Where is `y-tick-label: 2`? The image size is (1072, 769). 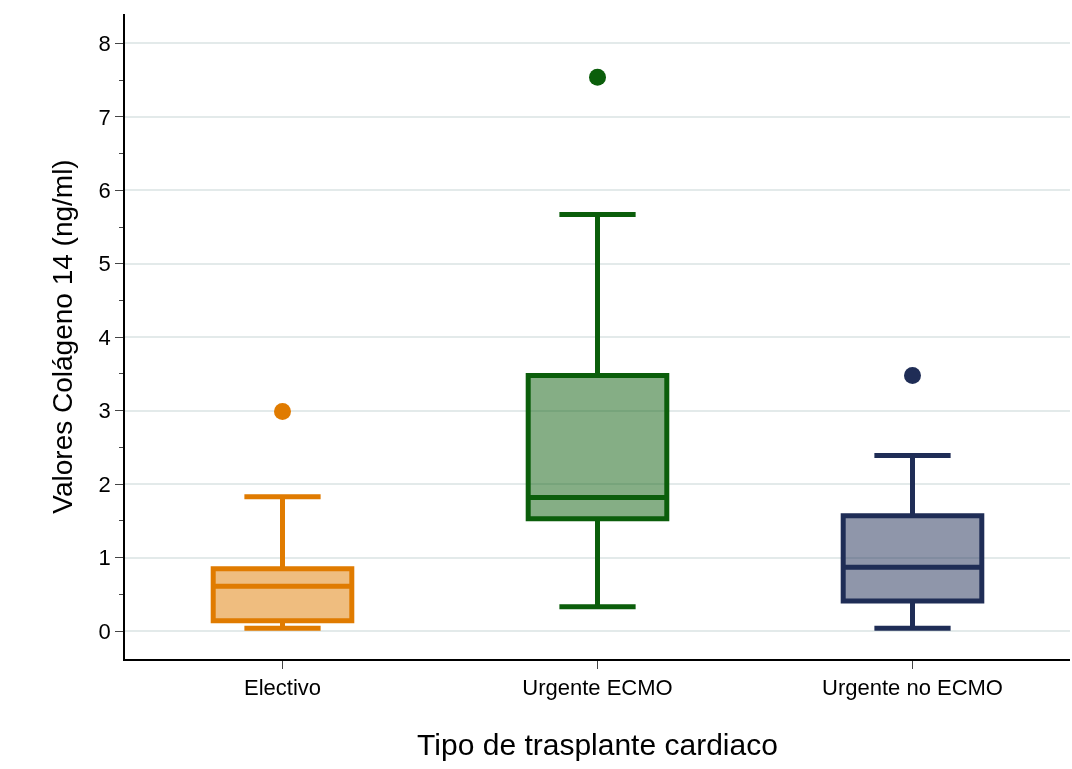 y-tick-label: 2 is located at coordinates (104, 484).